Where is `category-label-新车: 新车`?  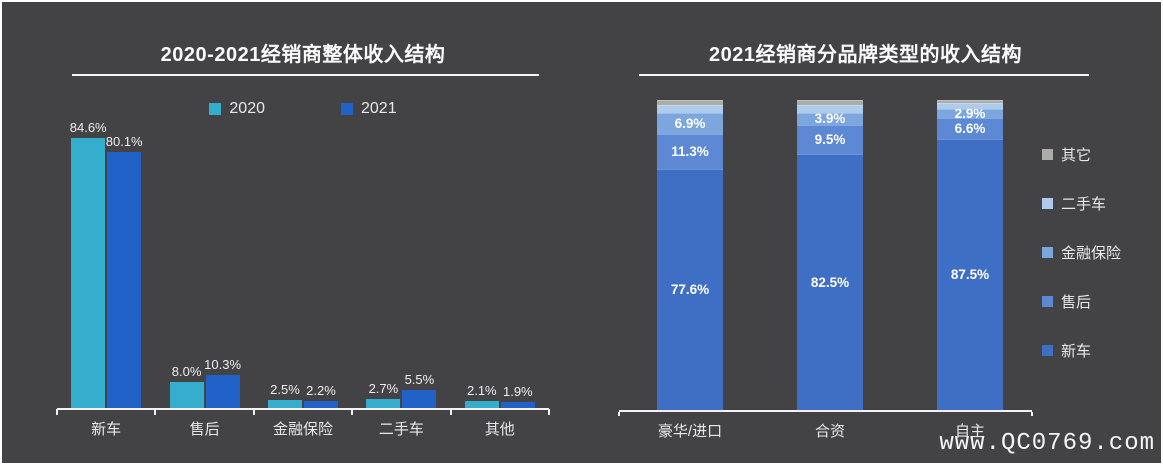
category-label-新车: 新车 is located at coordinates (106, 429).